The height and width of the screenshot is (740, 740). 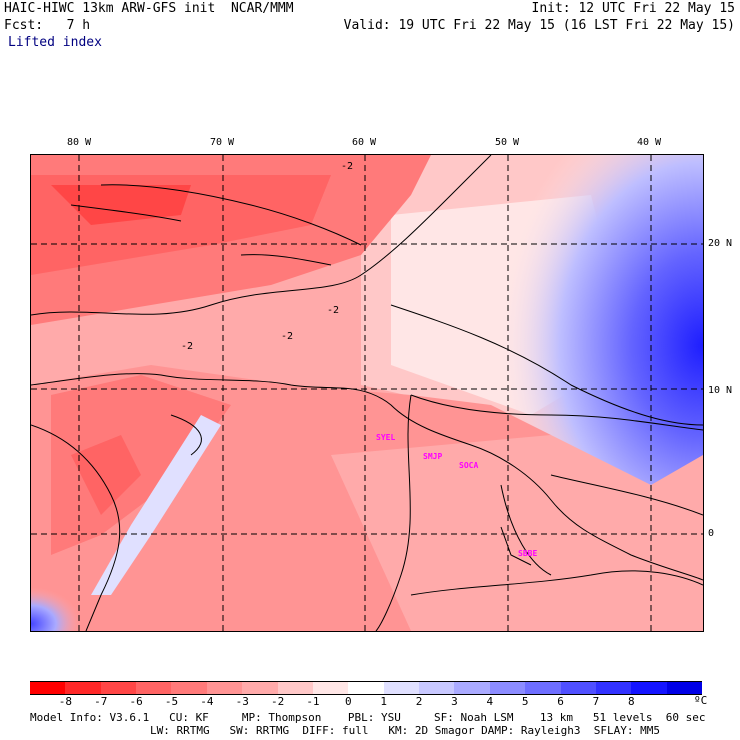 What do you see at coordinates (171, 701) in the screenshot?
I see `colorbar-tick-label: -5` at bounding box center [171, 701].